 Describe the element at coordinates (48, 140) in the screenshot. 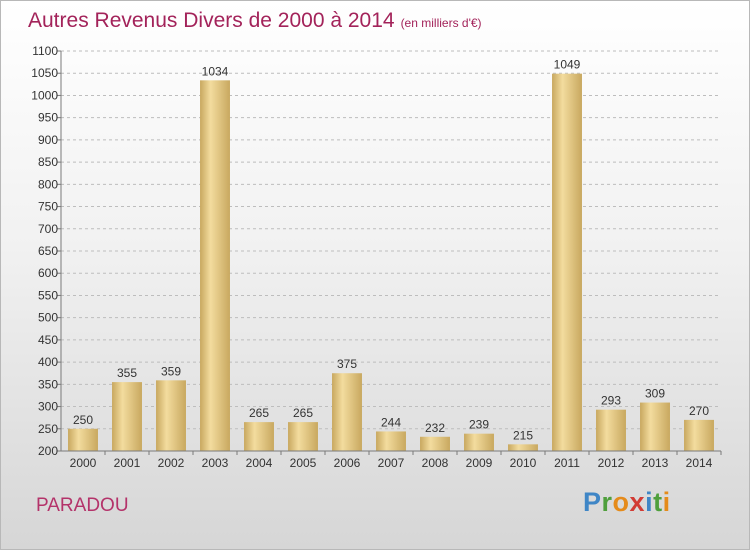

I see `y-tick-label: 900` at that location.